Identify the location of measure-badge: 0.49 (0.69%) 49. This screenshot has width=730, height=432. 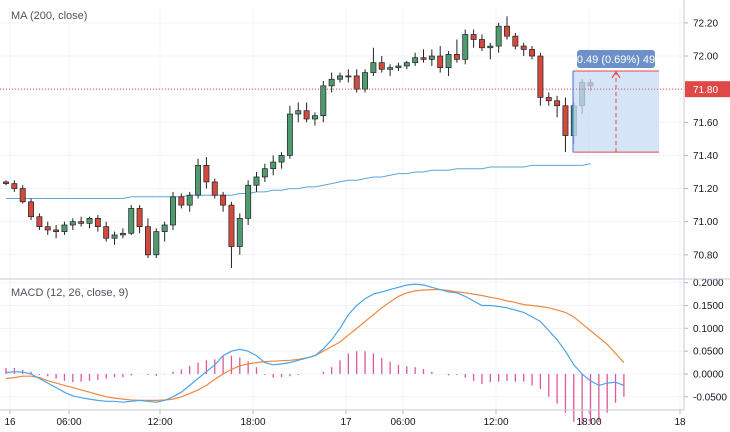
(616, 59).